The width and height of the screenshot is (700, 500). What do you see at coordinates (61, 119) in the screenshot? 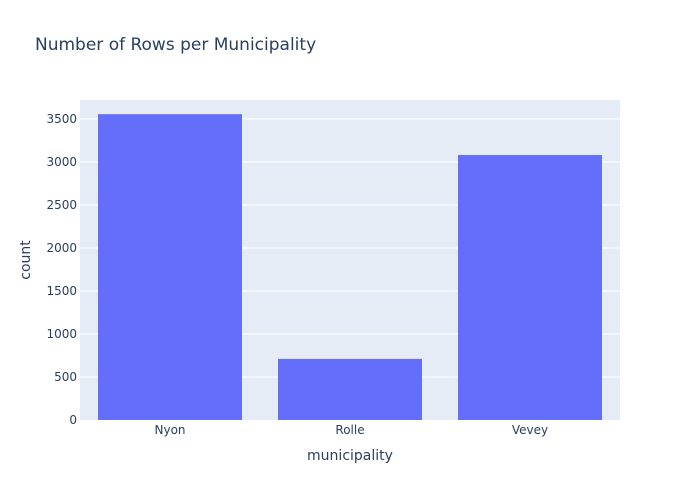
I see `y-tick-label: 3500` at bounding box center [61, 119].